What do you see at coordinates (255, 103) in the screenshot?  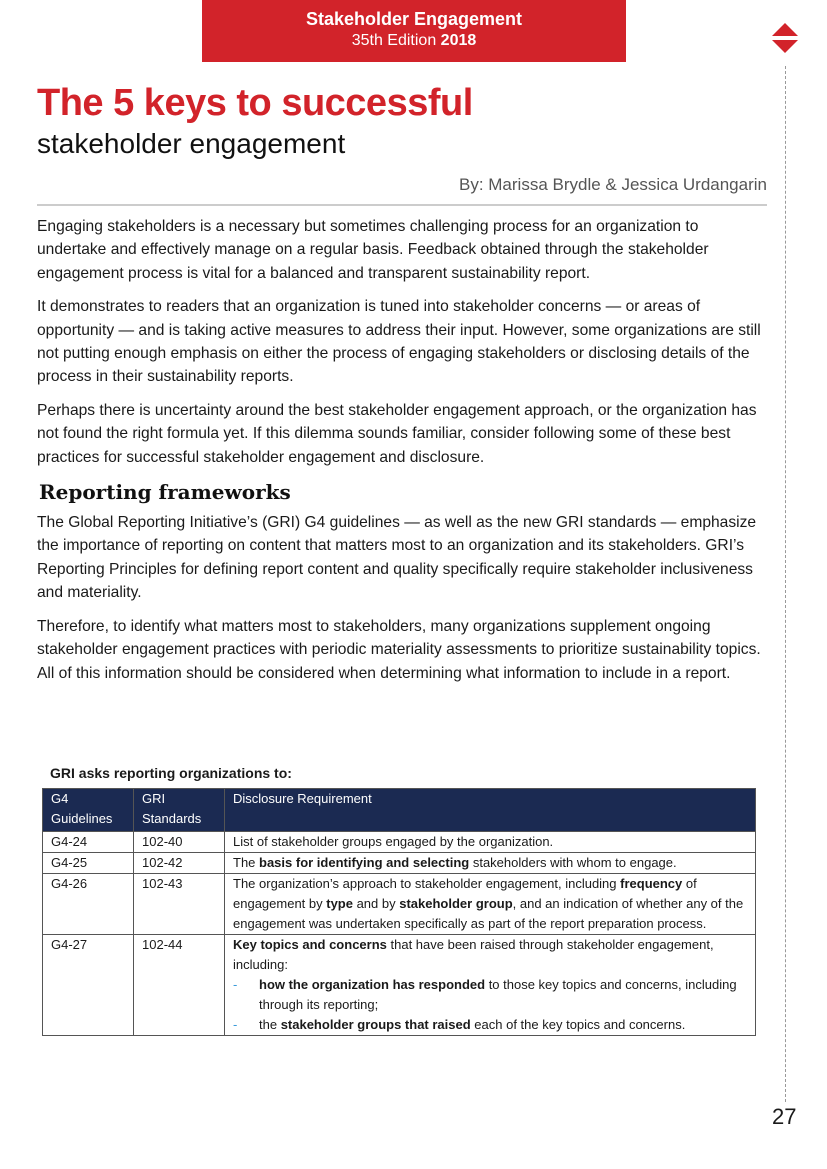 I see `article-title: The 5 keys to successful` at bounding box center [255, 103].